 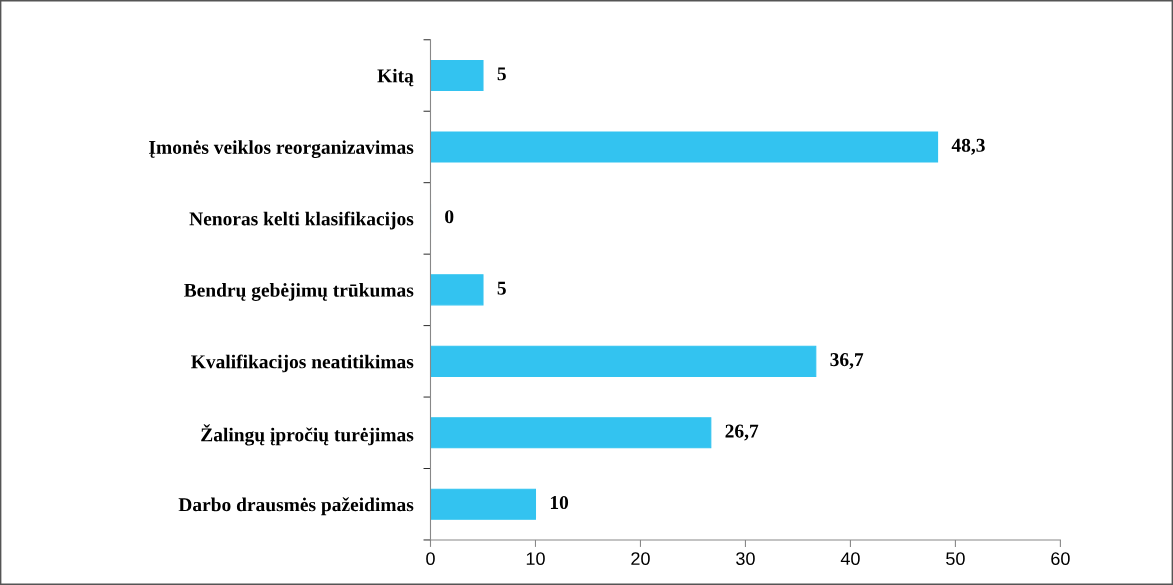 I want to click on y-tick-label: Kvalifikacijos neatitikimas, so click(x=302, y=363).